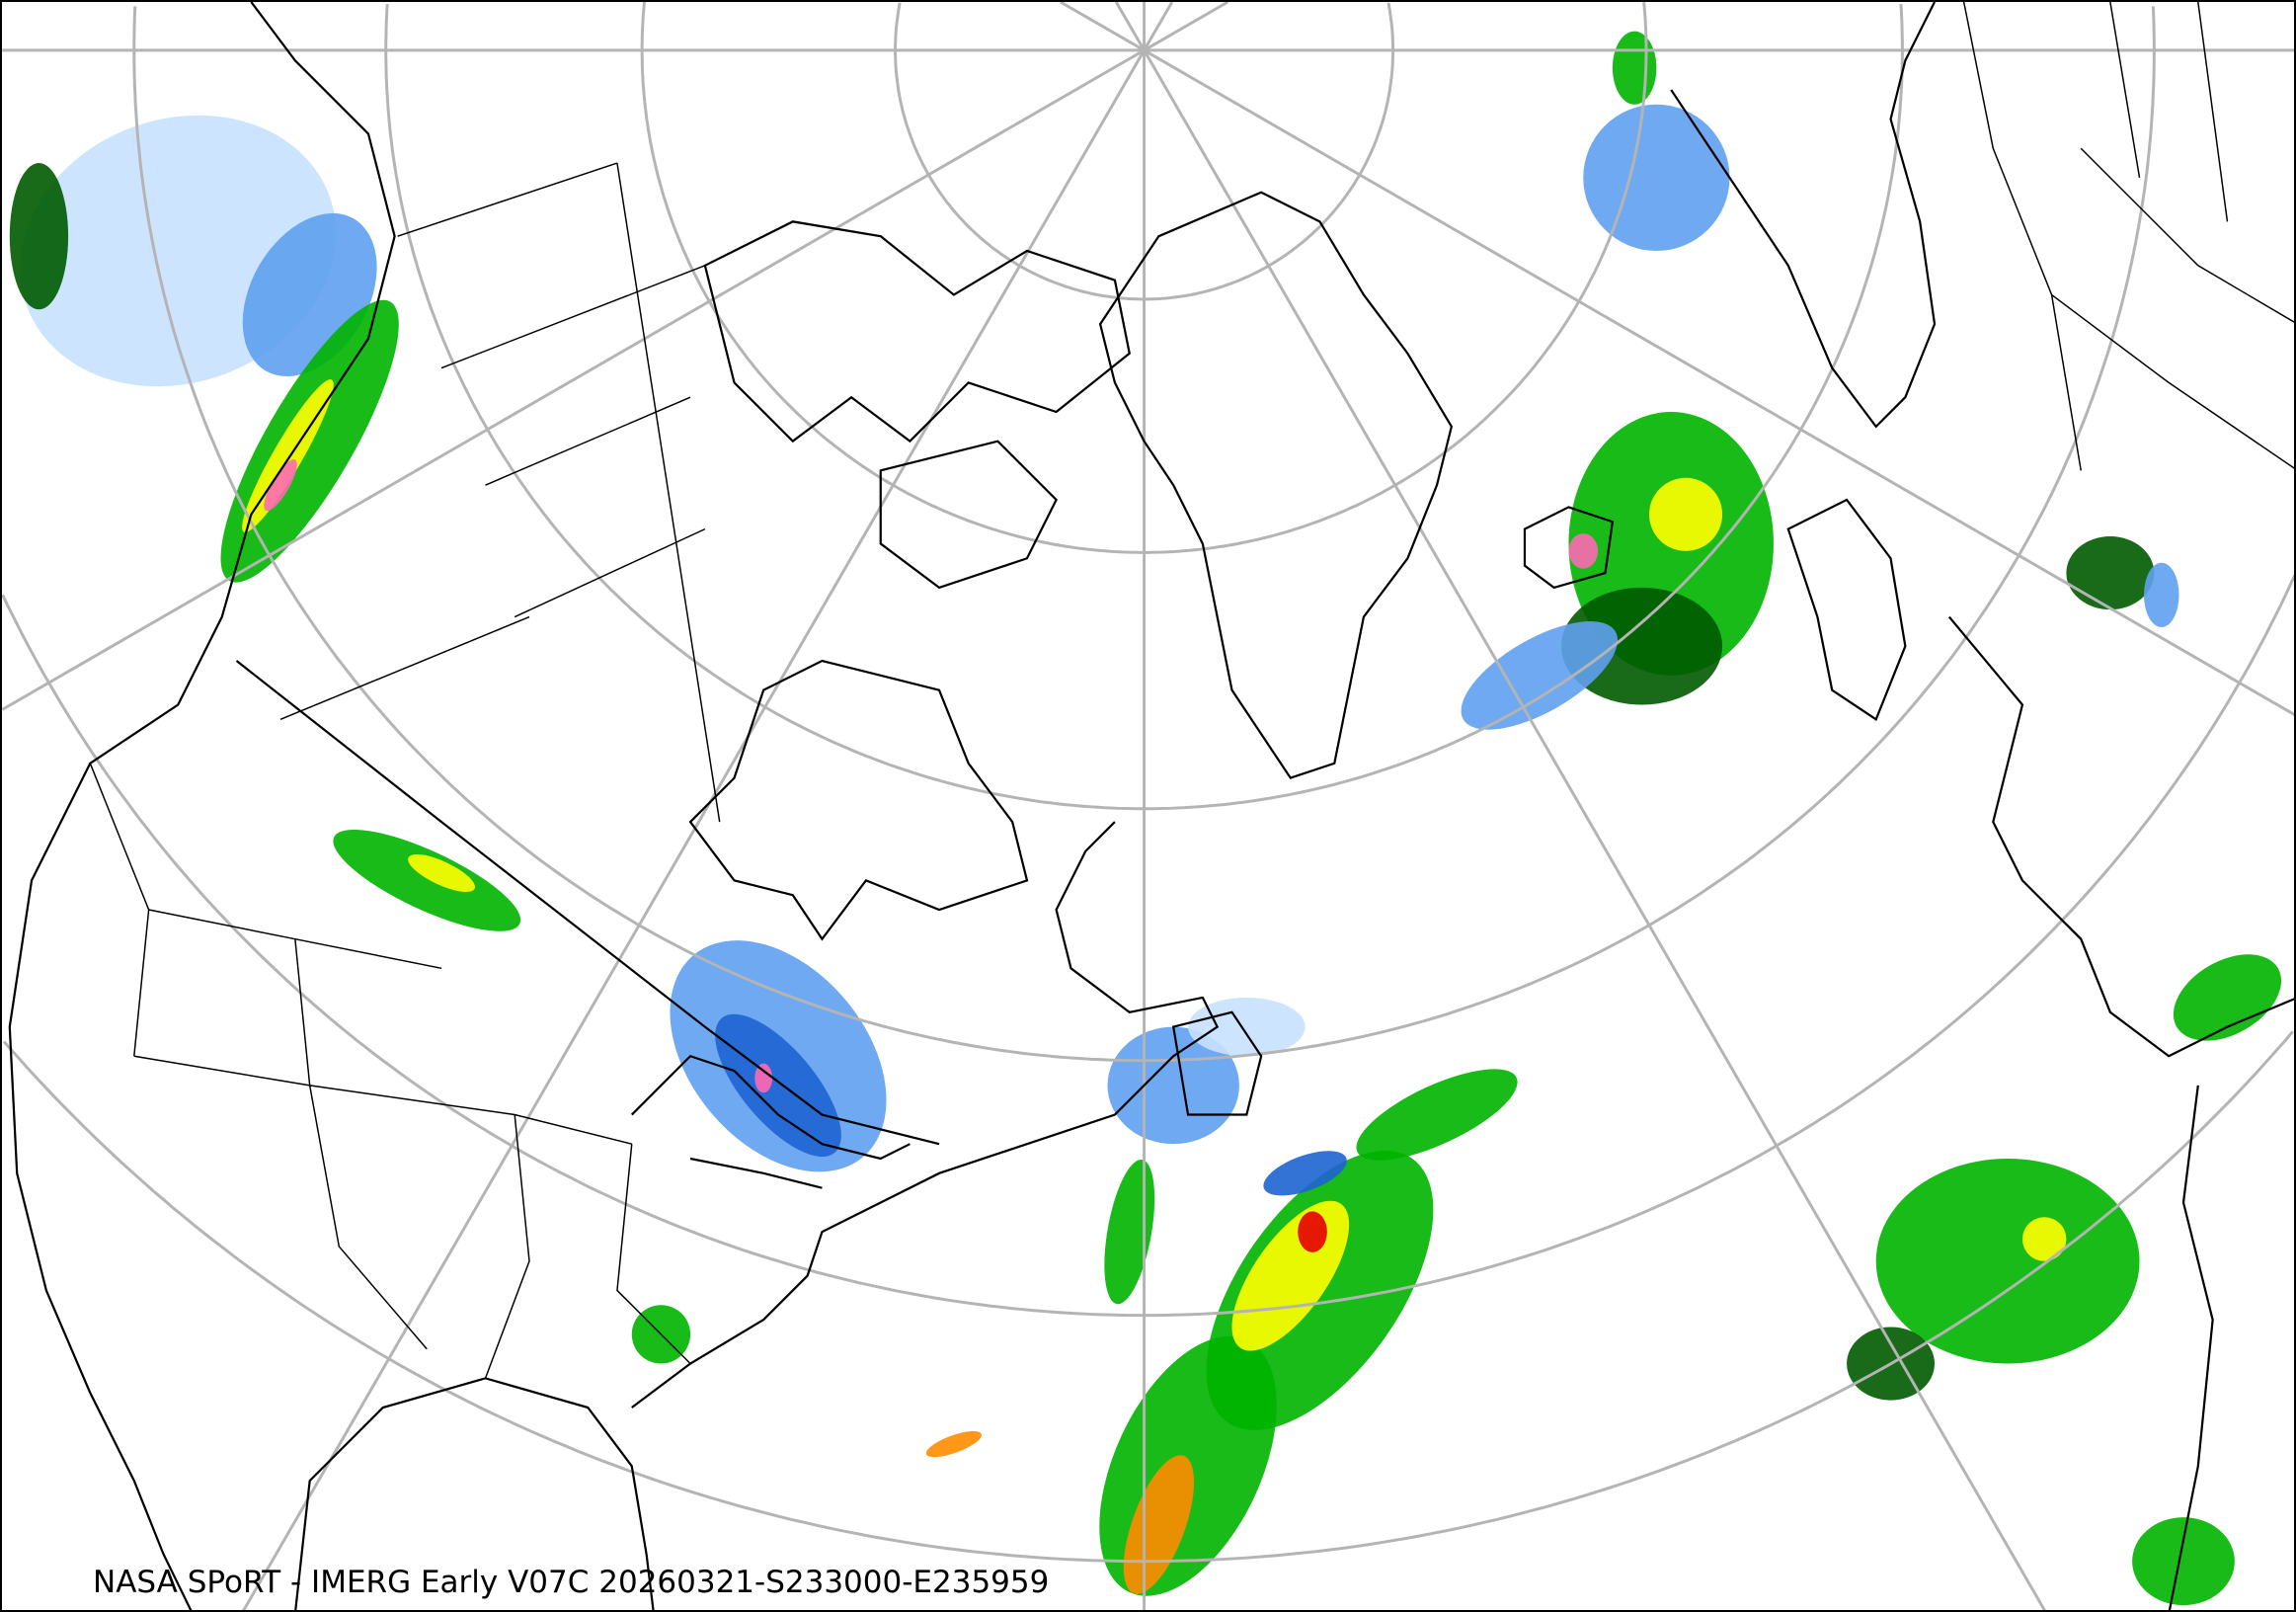  Describe the element at coordinates (917, 405) in the screenshot. I see `arctic-archipelago` at that location.